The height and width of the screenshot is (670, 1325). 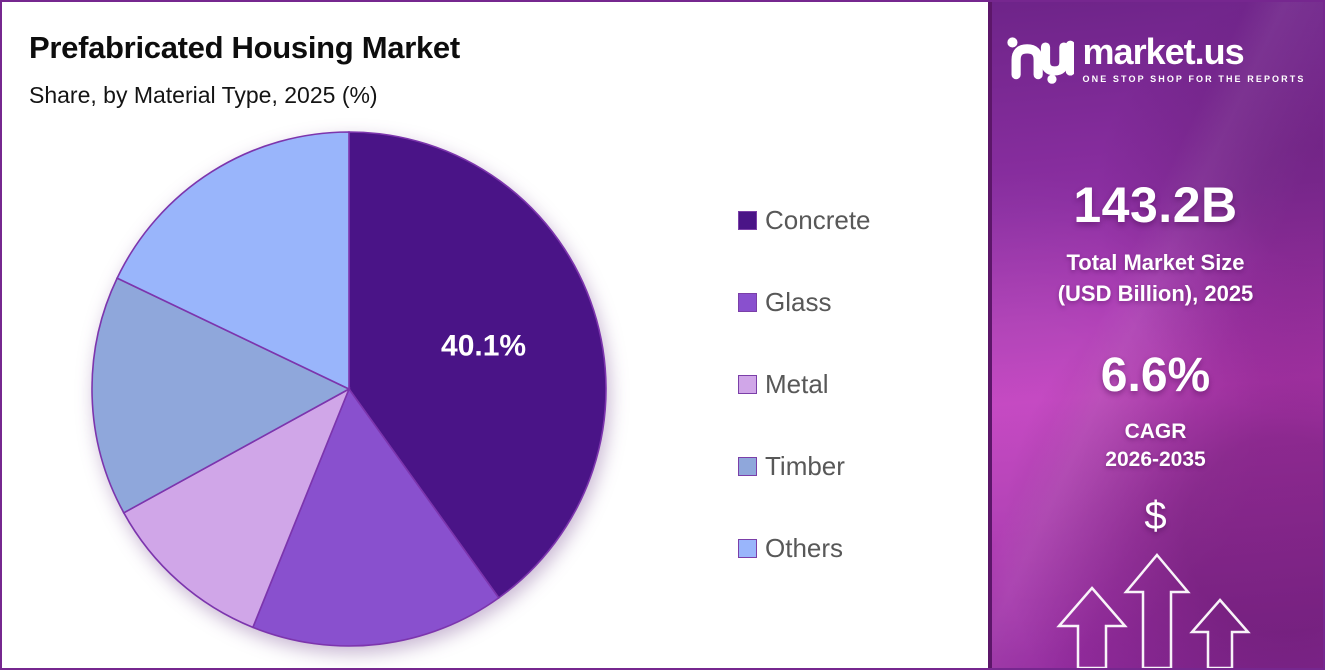 I want to click on legend-item-concrete: Concrete, so click(x=804, y=220).